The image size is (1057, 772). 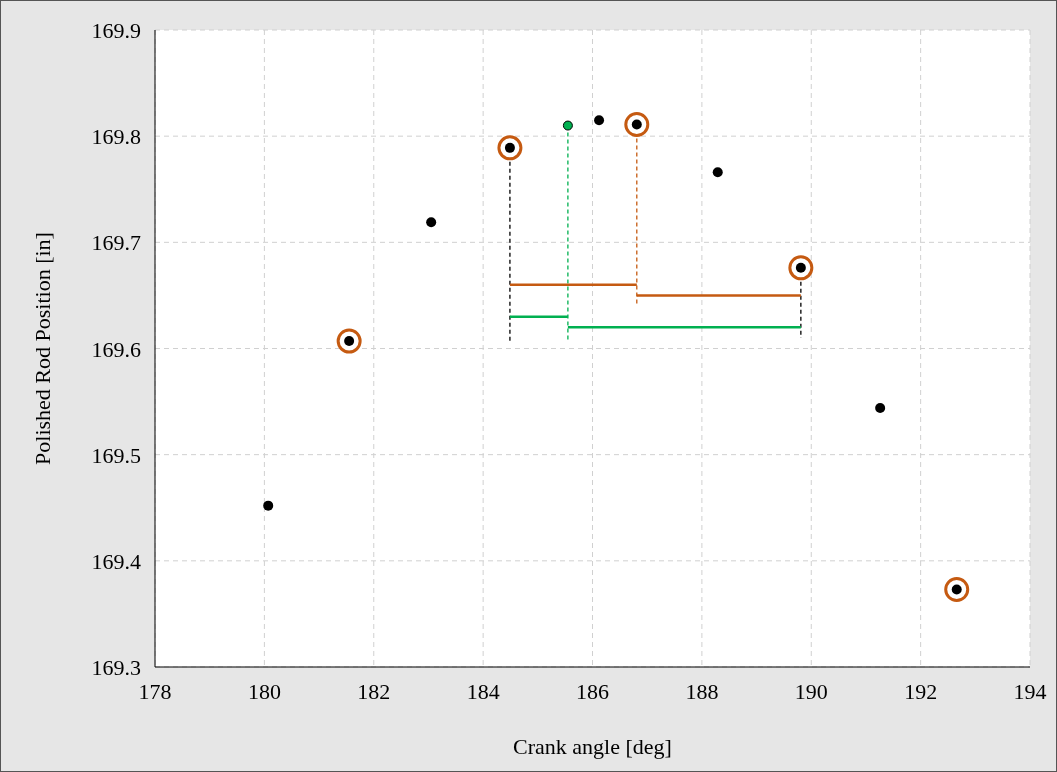 I want to click on y-tick-label: 169.3, so click(x=116, y=667).